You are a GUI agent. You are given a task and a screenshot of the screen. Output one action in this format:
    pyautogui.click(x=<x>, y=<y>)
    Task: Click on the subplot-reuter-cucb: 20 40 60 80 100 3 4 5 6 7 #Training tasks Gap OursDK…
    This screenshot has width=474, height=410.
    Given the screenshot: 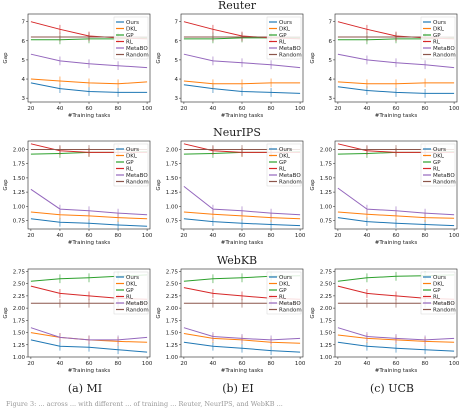 What is the action you would take?
    pyautogui.click(x=385, y=66)
    